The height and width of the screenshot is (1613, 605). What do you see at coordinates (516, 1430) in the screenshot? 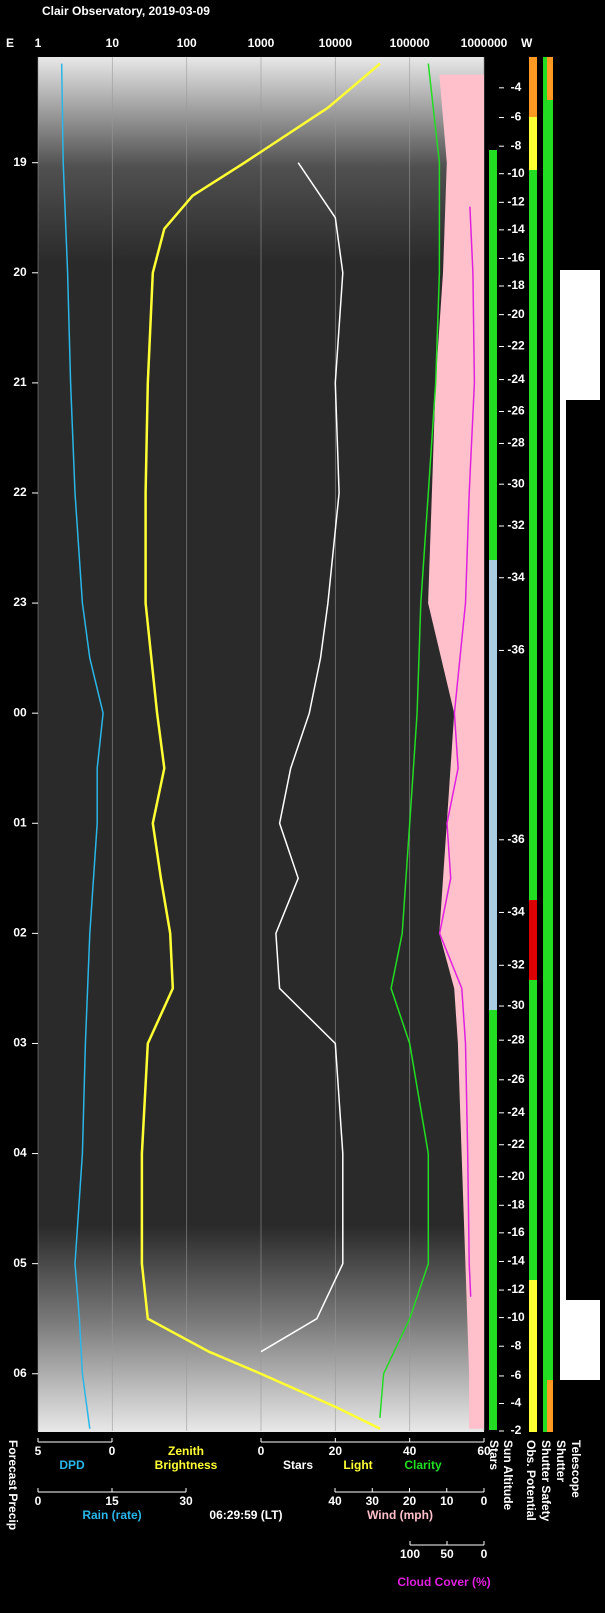
I see `sun-altitude-label: -2` at bounding box center [516, 1430].